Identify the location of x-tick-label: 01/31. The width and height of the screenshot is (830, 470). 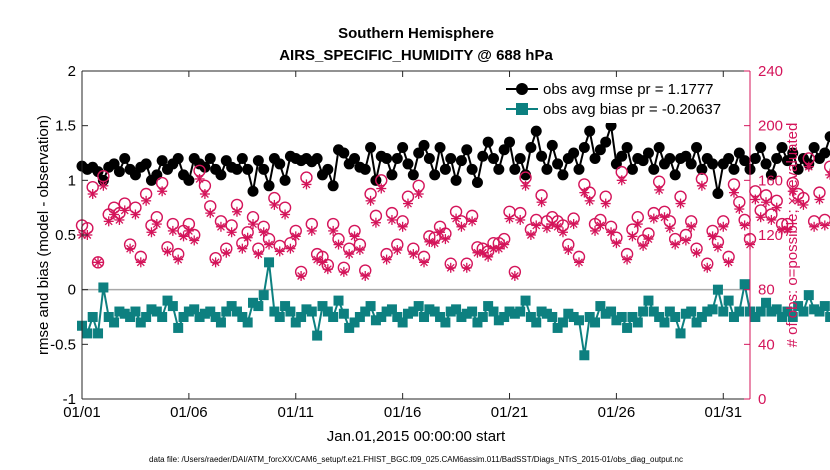
(724, 412).